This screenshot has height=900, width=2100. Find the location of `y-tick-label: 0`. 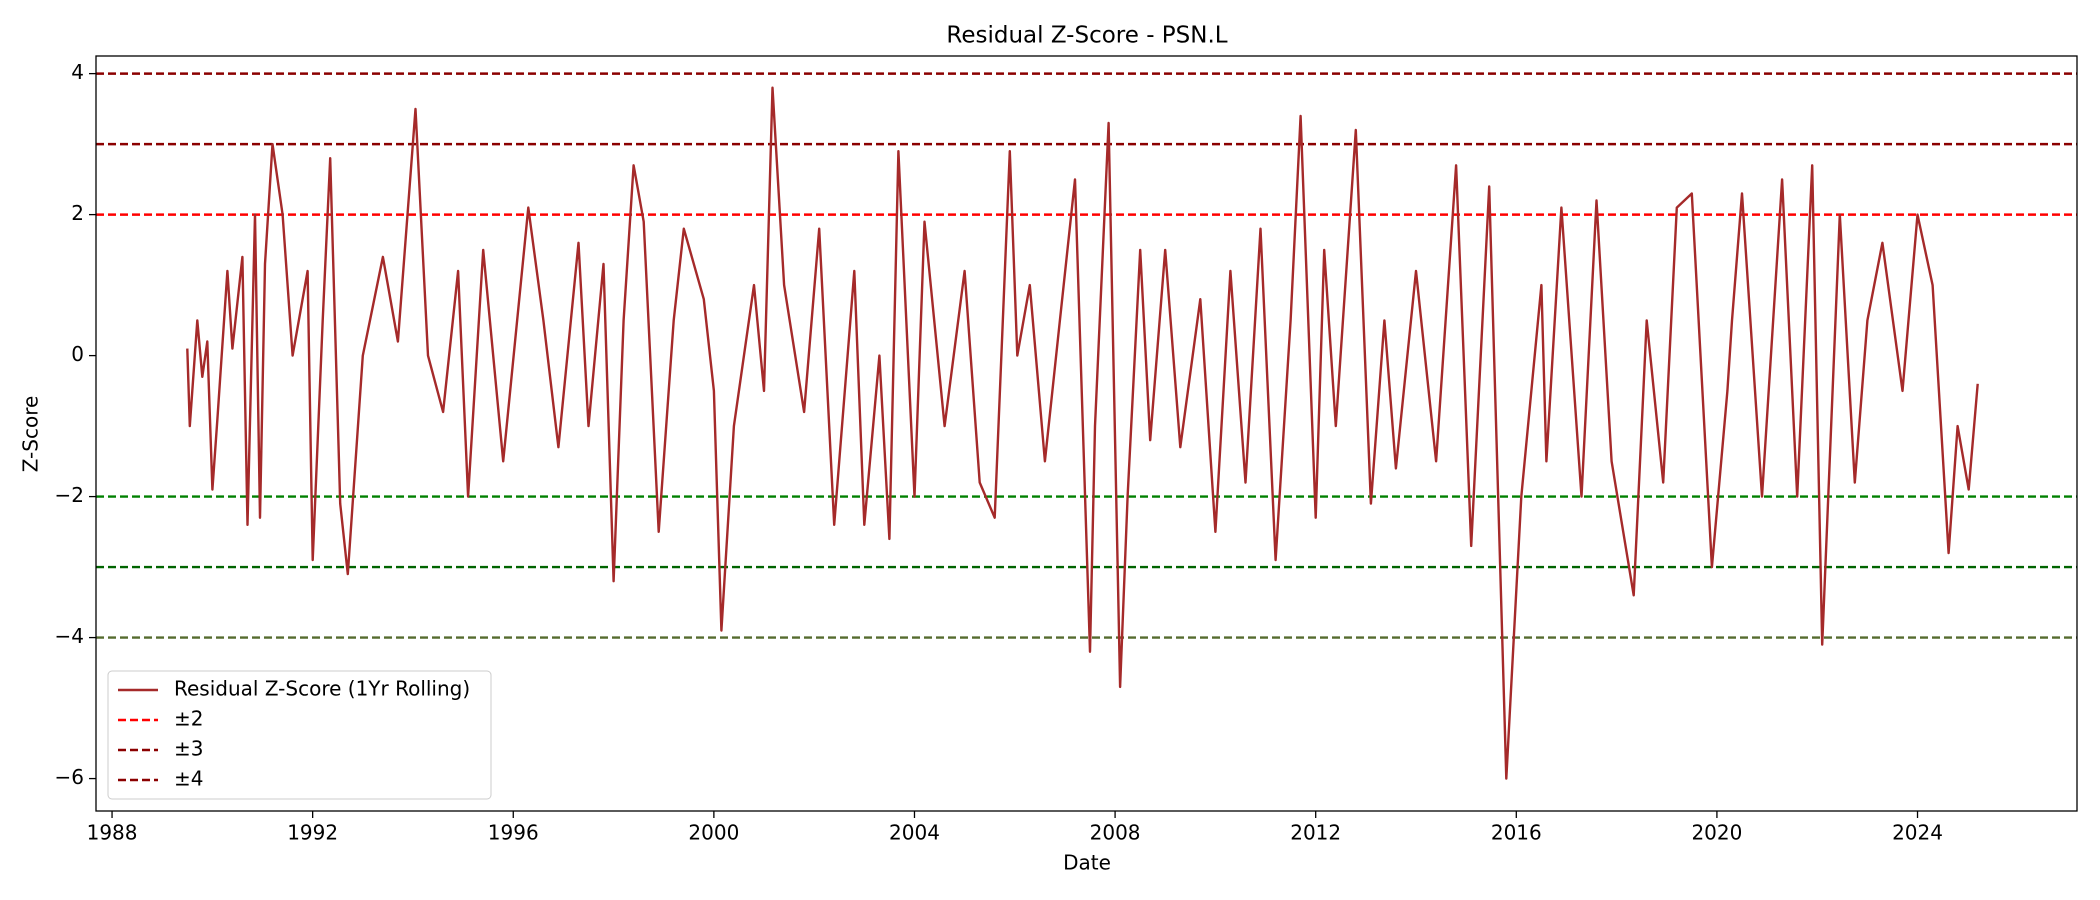

y-tick-label: 0 is located at coordinates (77, 354).